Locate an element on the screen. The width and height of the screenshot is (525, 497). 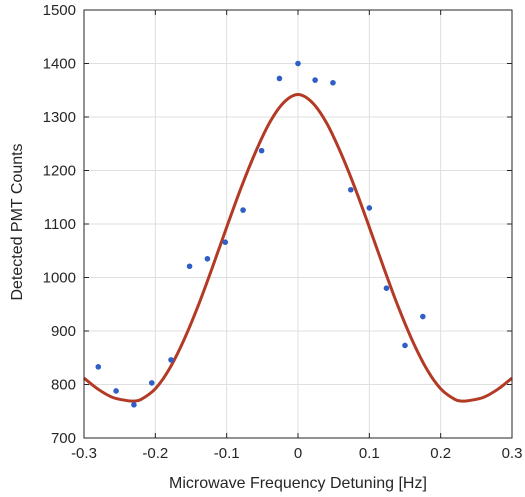
x-tick-label: 0.3 is located at coordinates (512, 453).